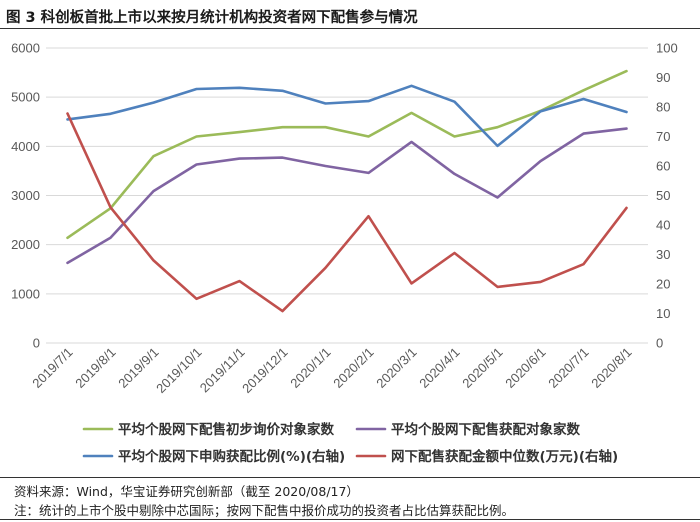 Image resolution: width=700 pixels, height=522 pixels. I want to click on left-axis-ticks: 0 1000 2000 3000 4000 5000 6000, so click(25, 196).